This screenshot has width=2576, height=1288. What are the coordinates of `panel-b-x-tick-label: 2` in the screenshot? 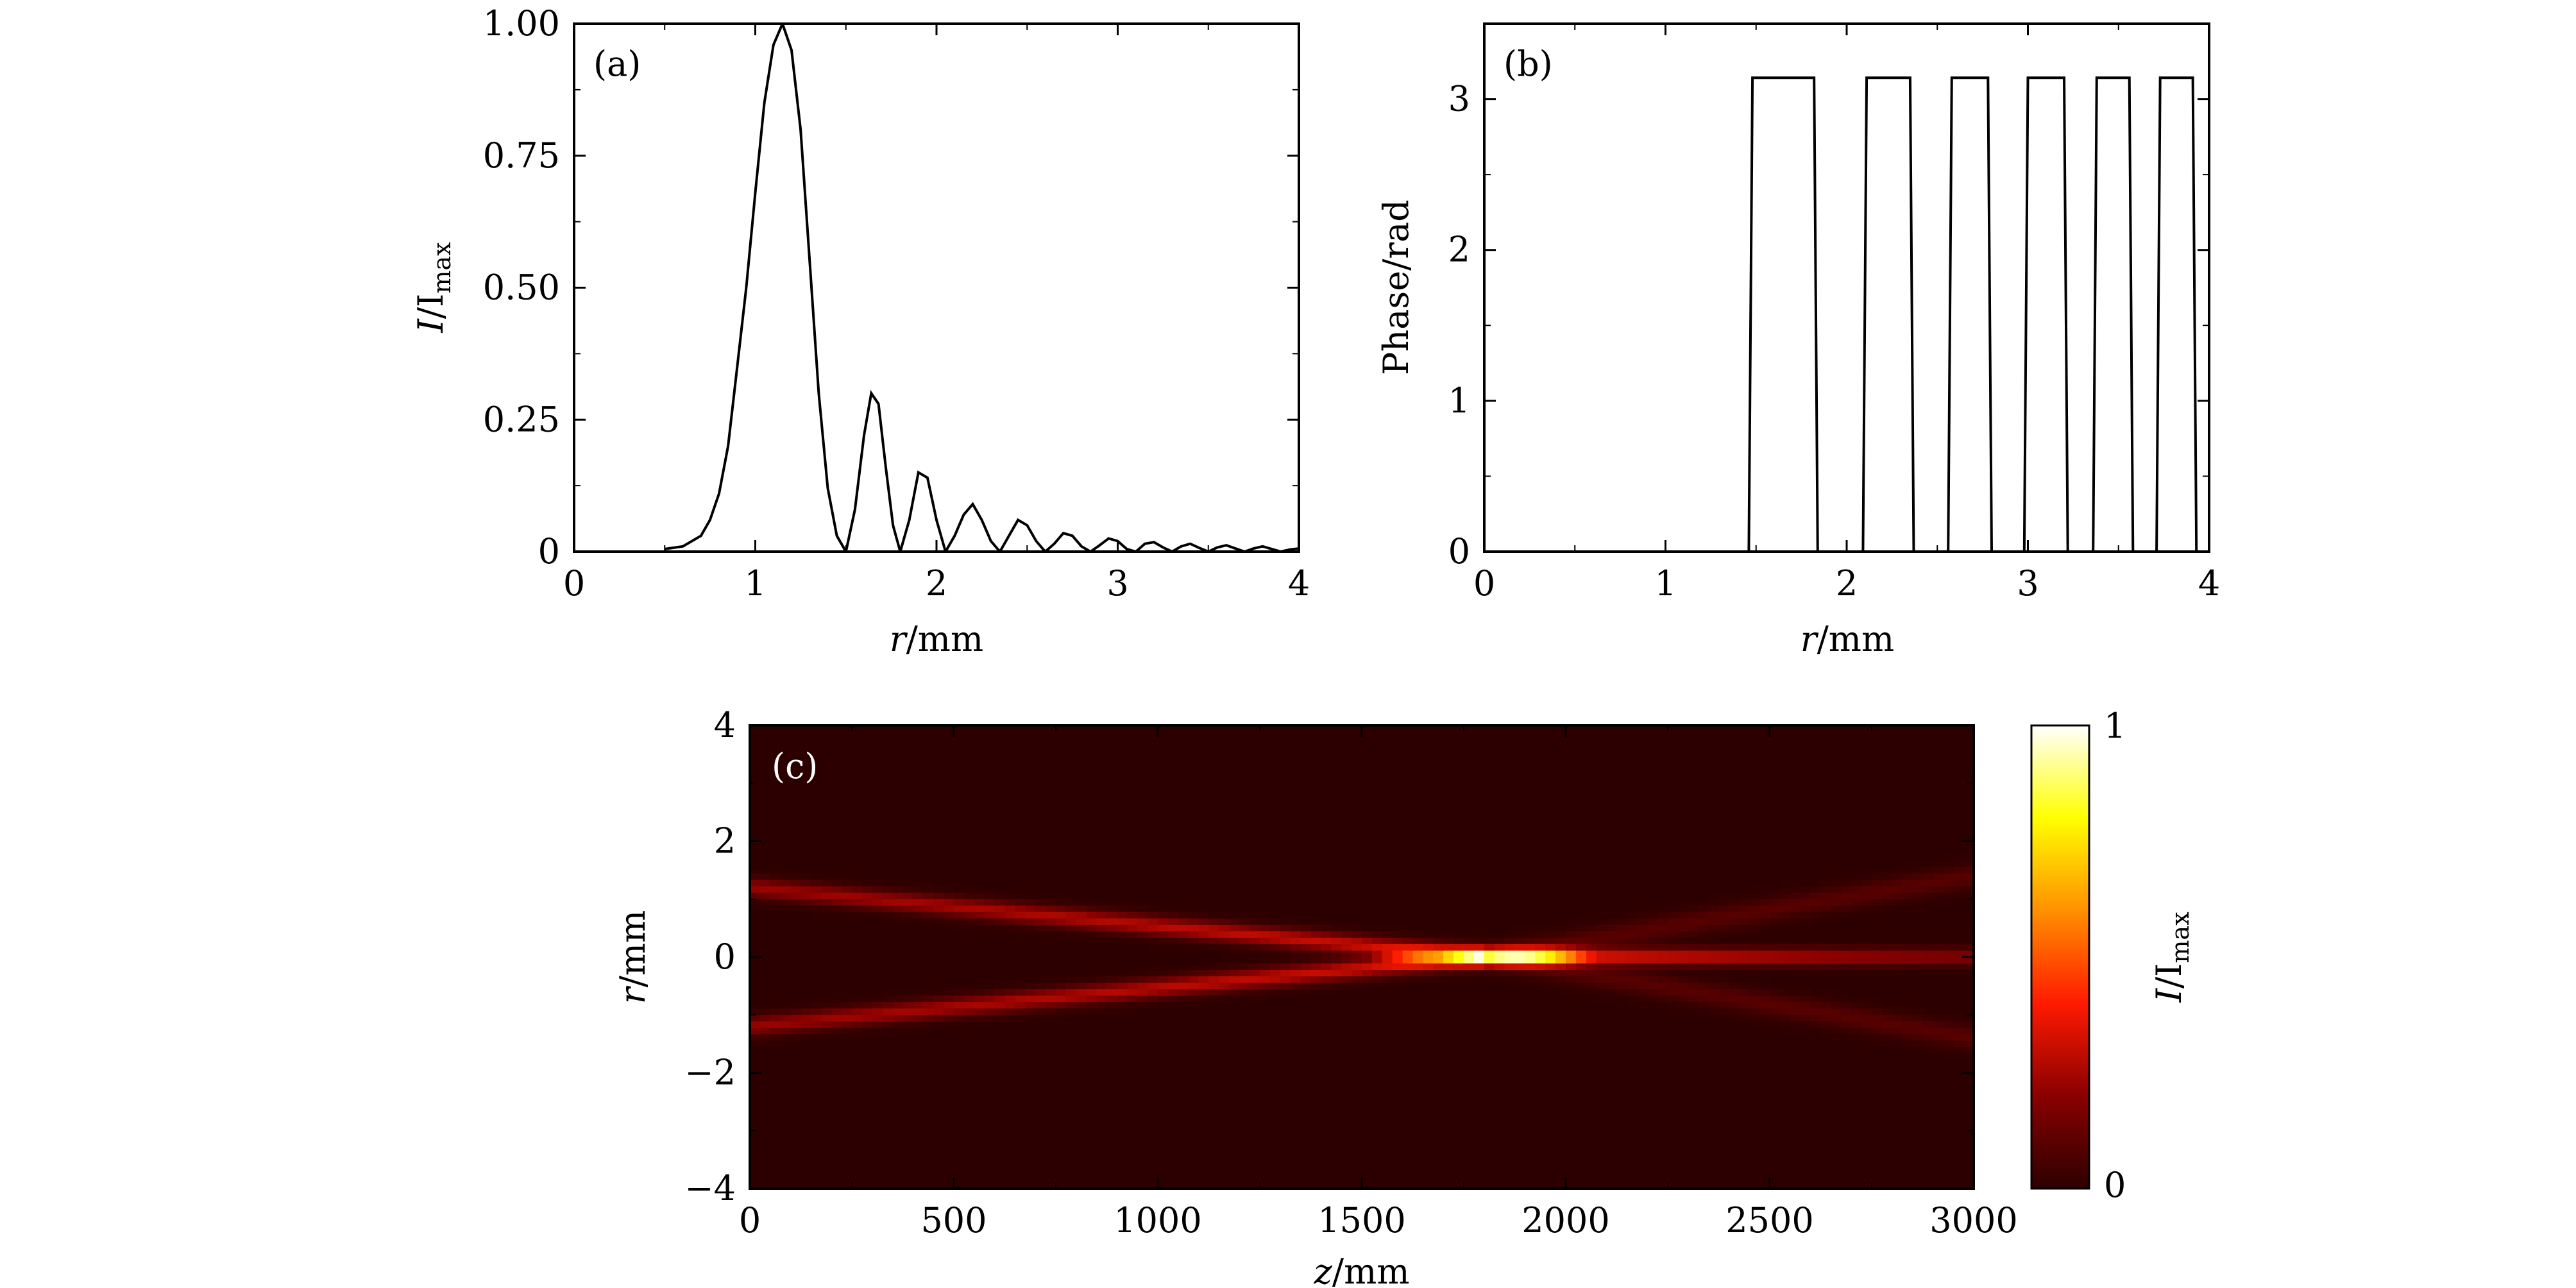 It's located at (1847, 583).